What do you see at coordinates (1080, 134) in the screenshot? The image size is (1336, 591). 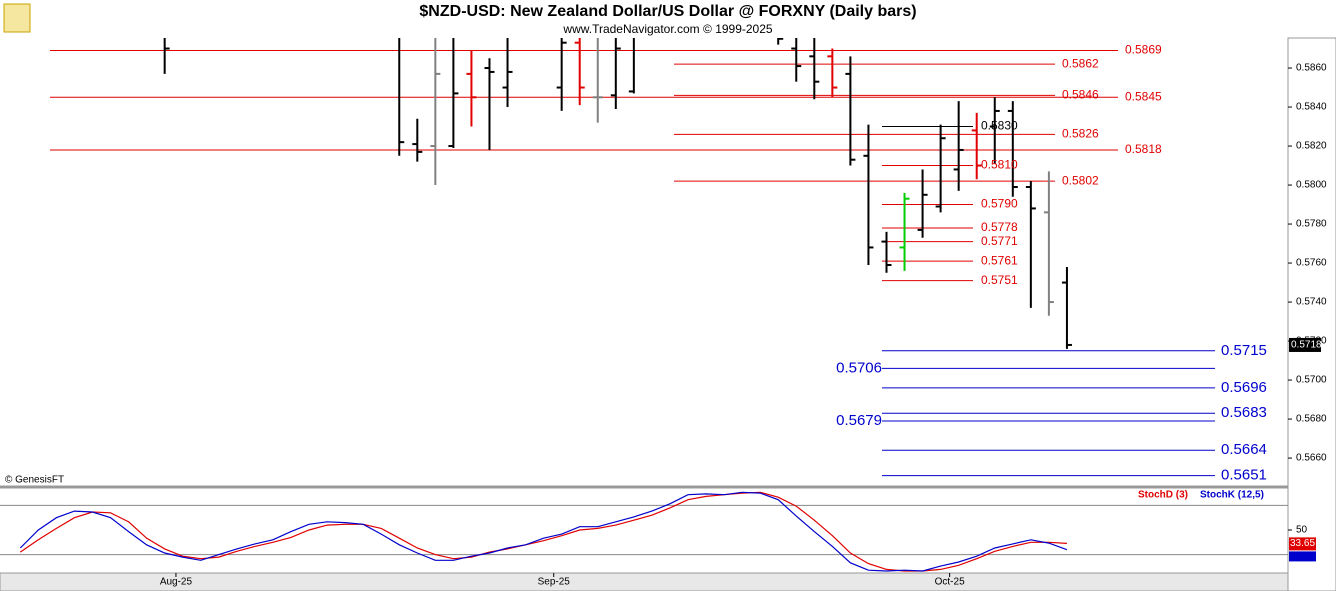 I see `level-label: 0.5826` at bounding box center [1080, 134].